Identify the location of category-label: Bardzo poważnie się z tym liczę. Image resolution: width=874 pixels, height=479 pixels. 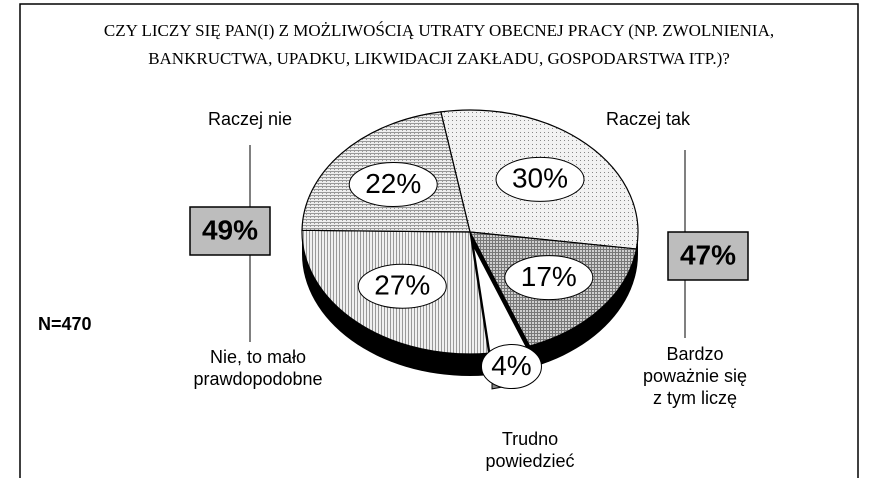
(695, 376).